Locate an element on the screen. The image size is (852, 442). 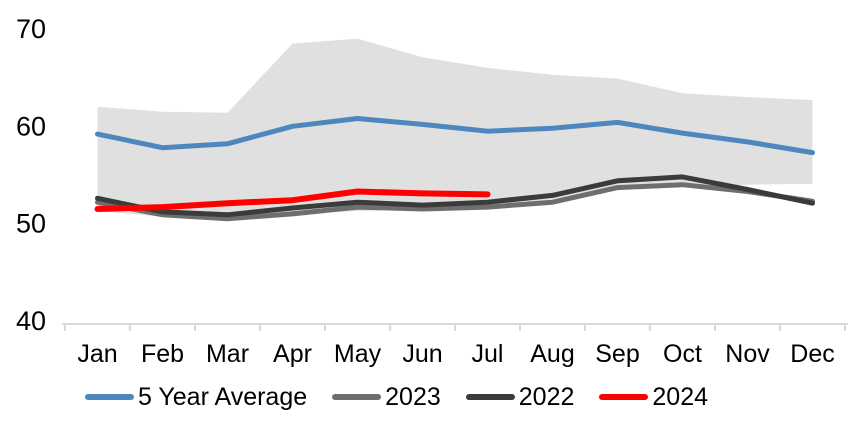
series-line-5-year-average is located at coordinates (455, 136).